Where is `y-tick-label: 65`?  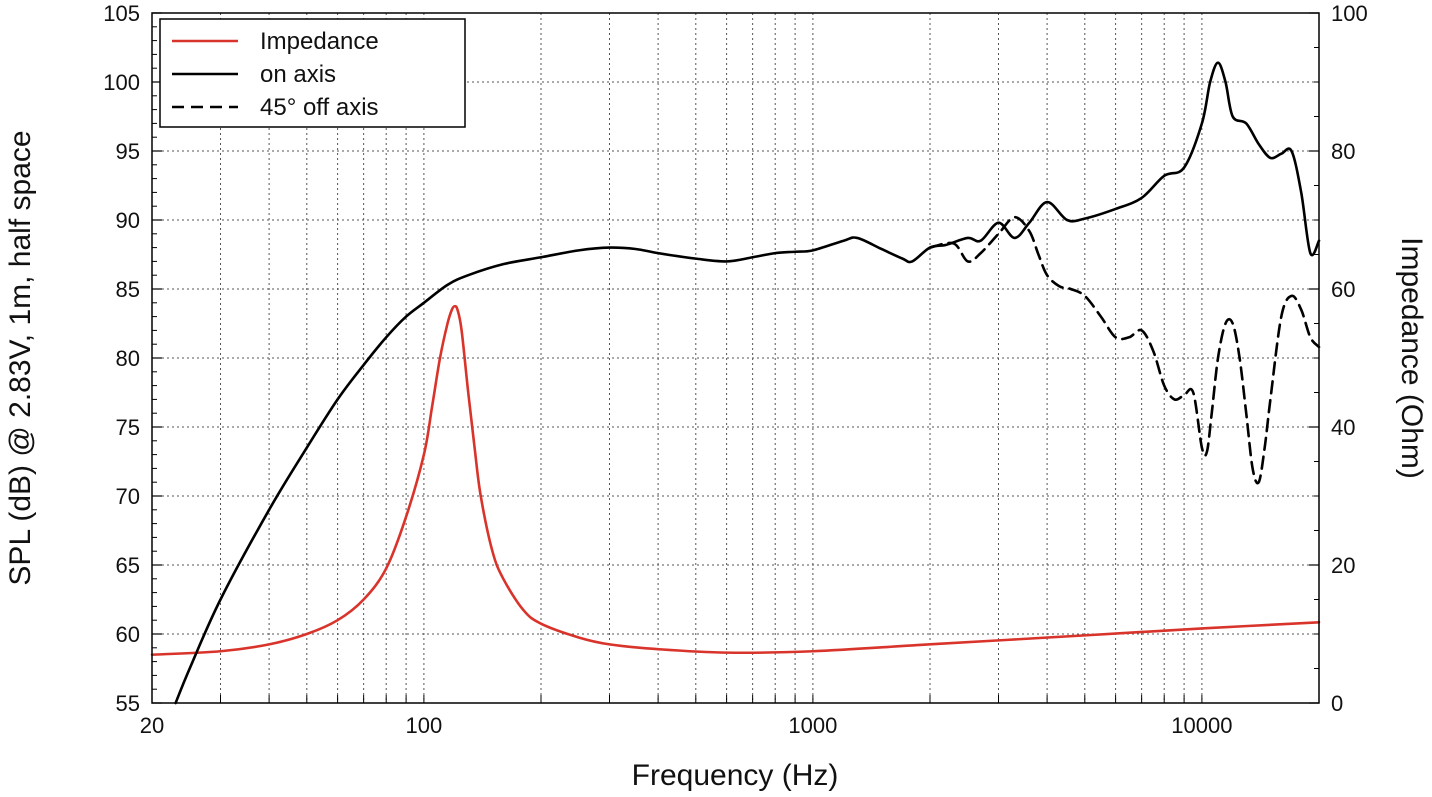 y-tick-label: 65 is located at coordinates (128, 565).